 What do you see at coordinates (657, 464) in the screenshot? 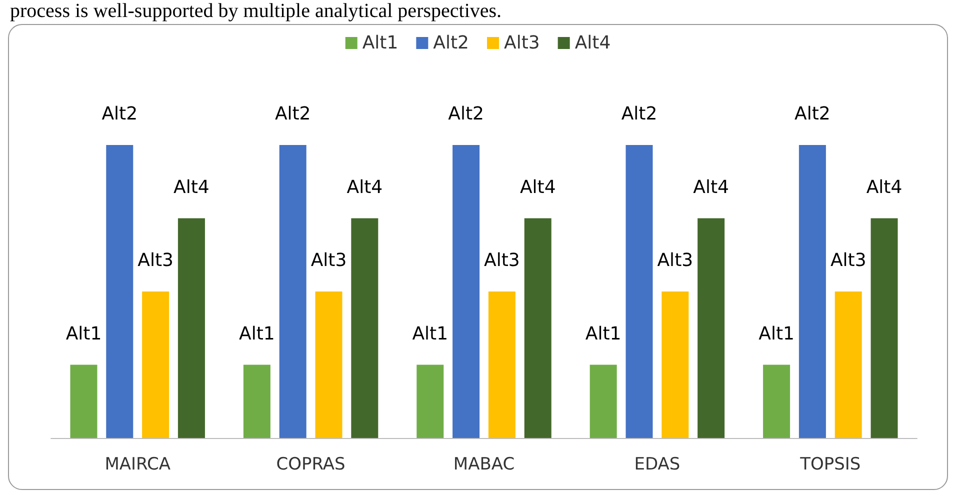
I see `x-tick-label: EDAS` at bounding box center [657, 464].